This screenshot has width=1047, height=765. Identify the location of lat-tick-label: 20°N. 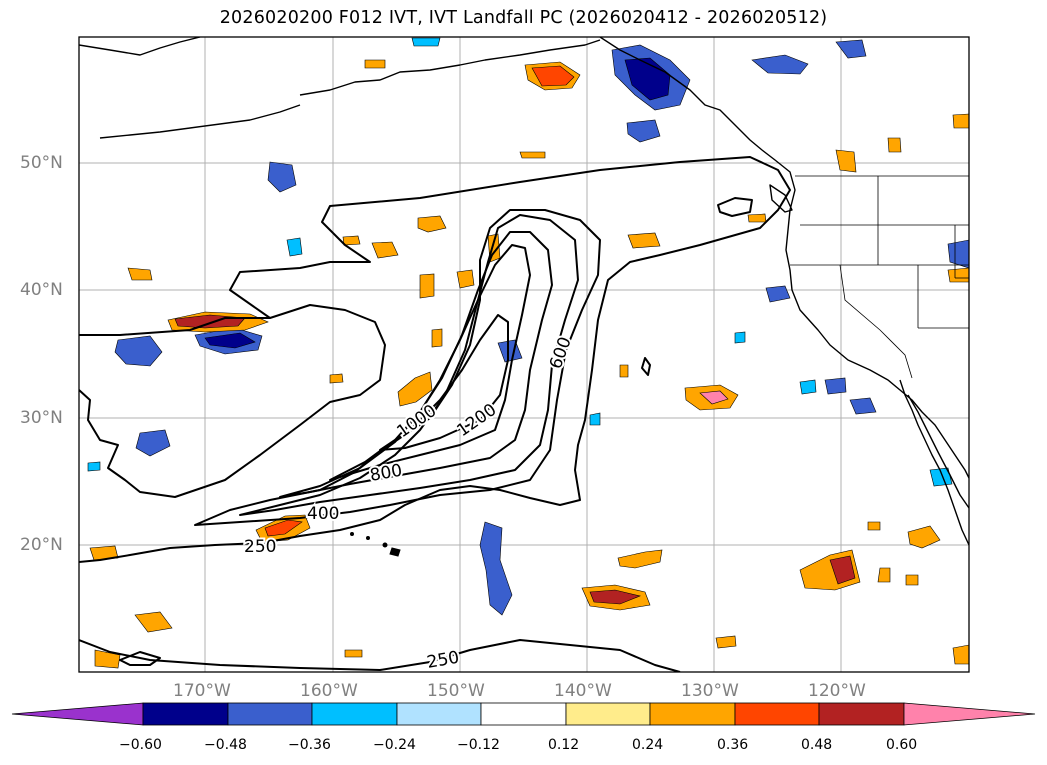
(41, 545).